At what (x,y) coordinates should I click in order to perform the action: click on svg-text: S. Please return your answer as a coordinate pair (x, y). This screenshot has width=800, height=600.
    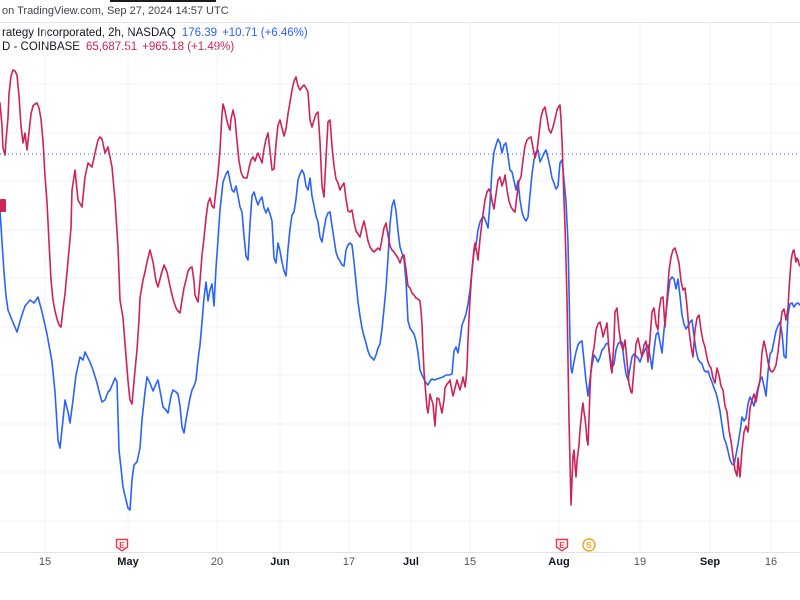
    Looking at the image, I should click on (589, 545).